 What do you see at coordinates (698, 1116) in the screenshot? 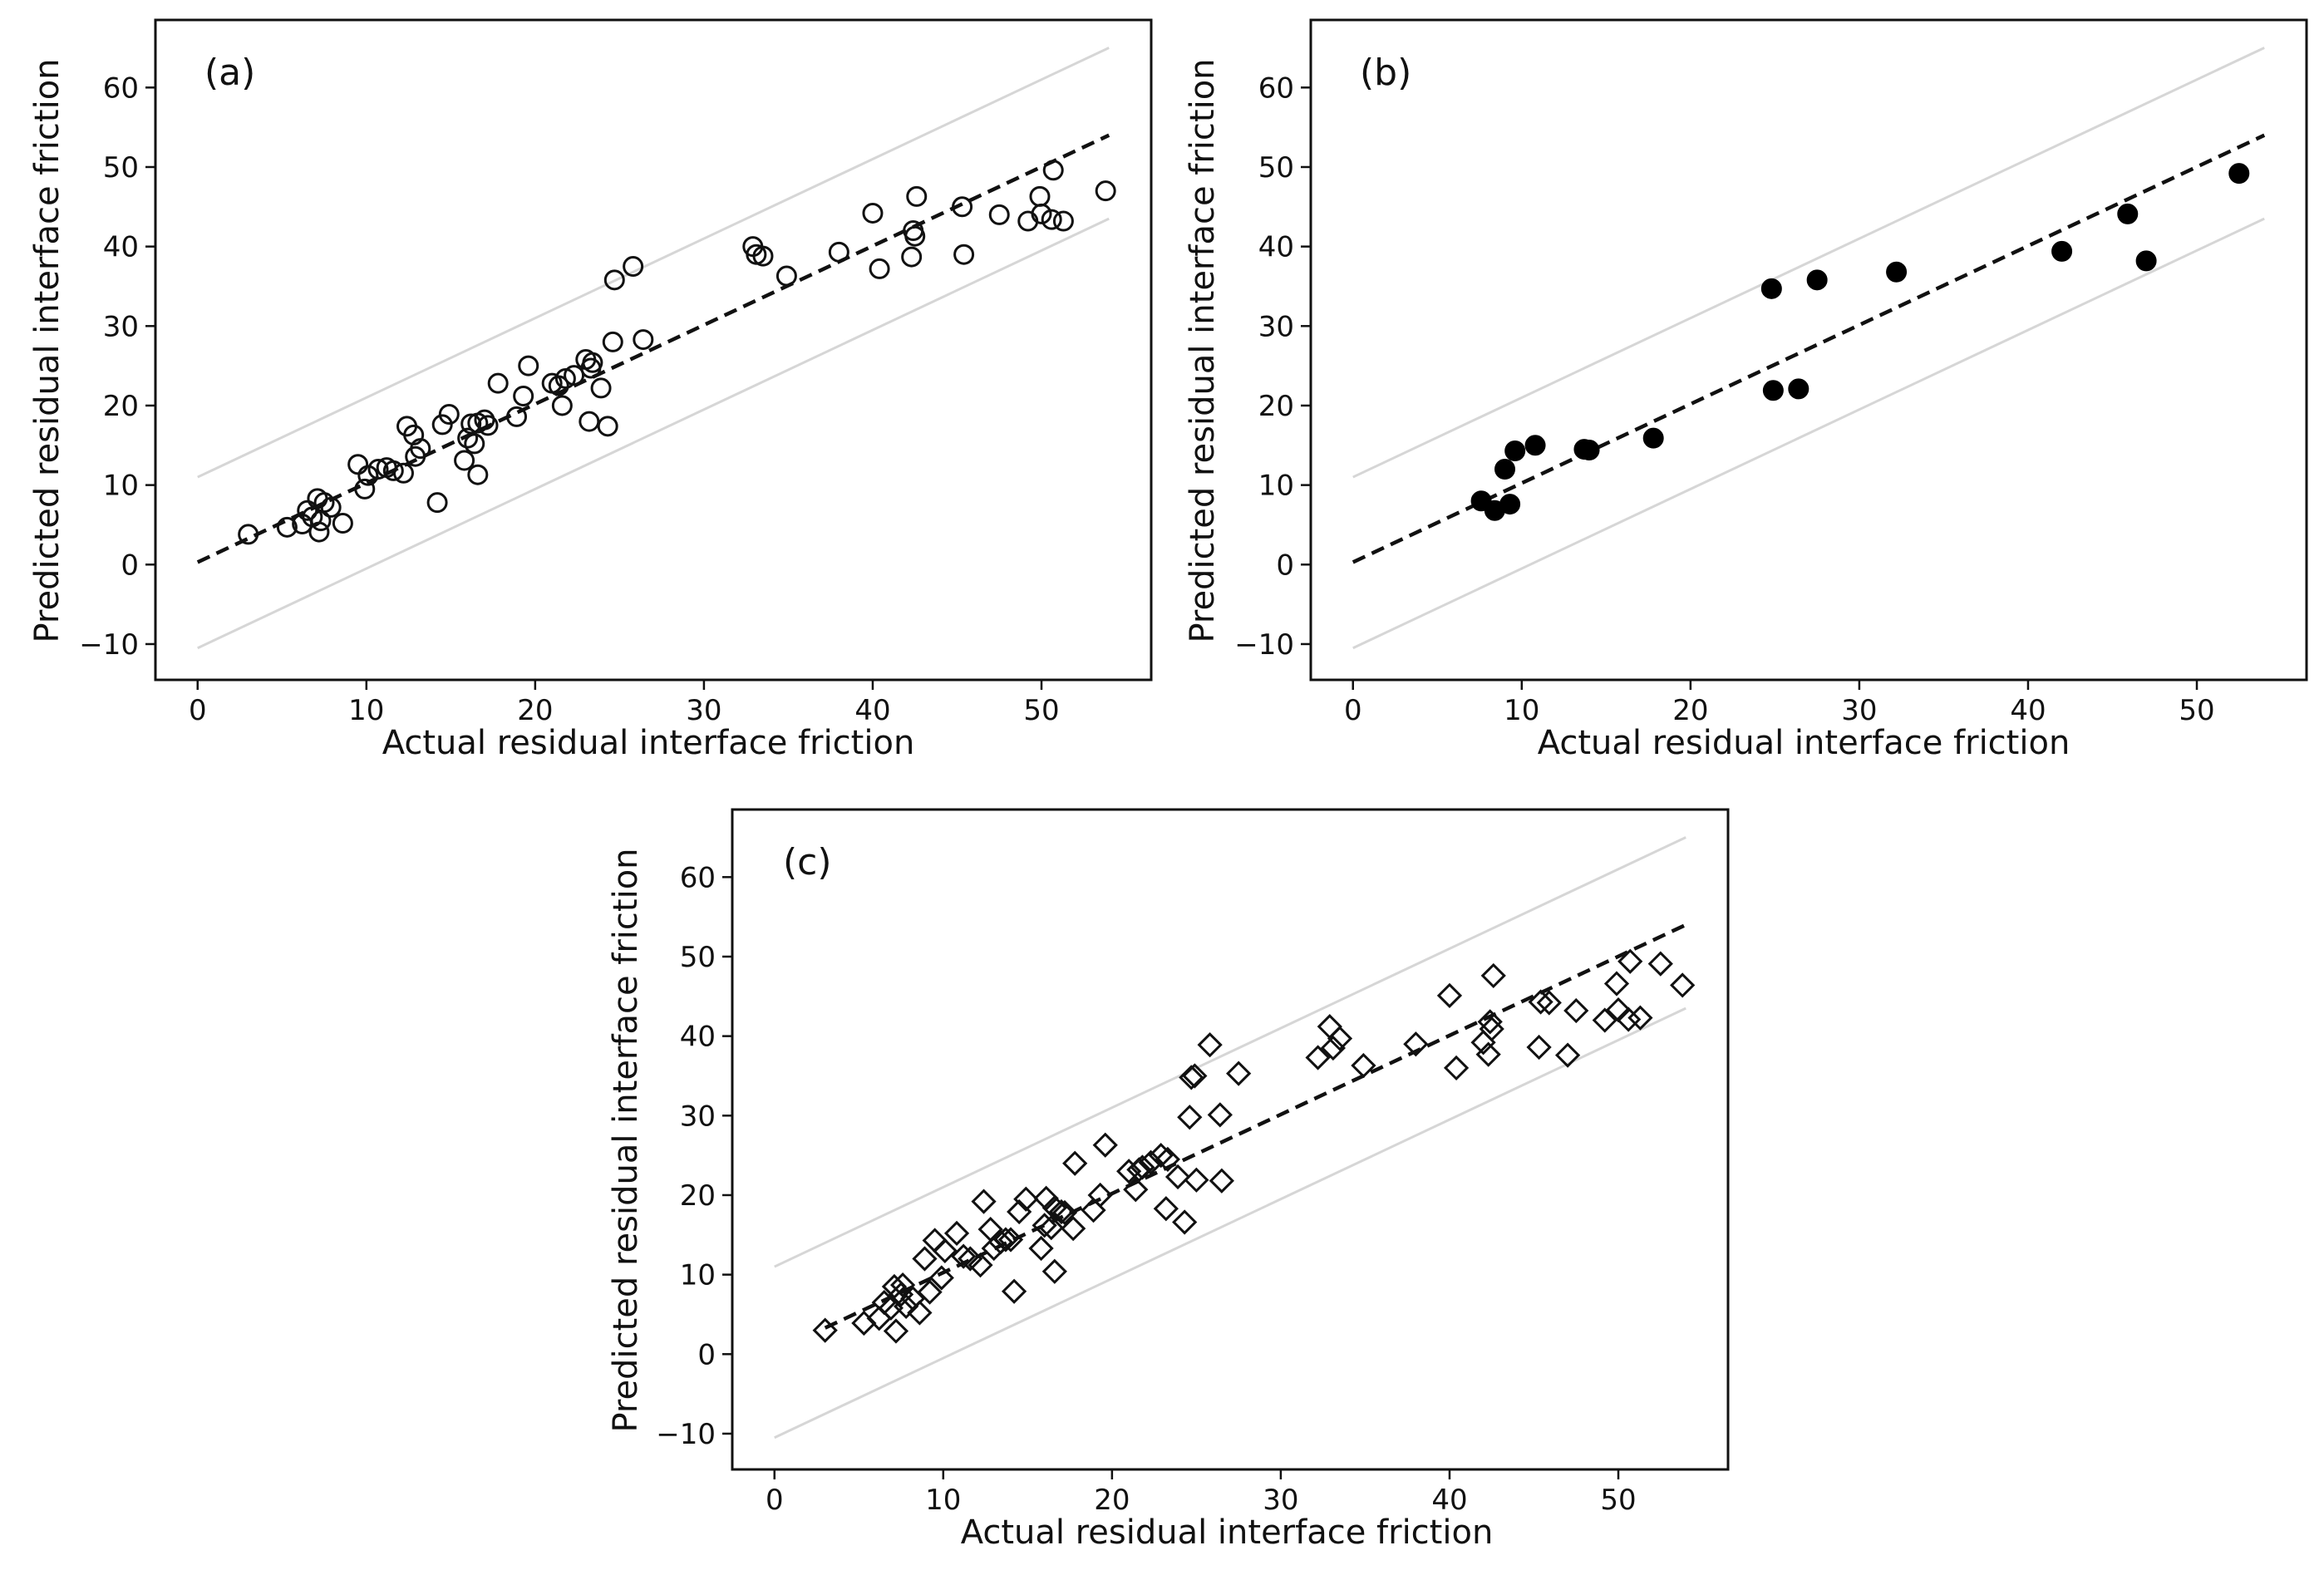
I see `y-tick-label-c-30: 30` at bounding box center [698, 1116].